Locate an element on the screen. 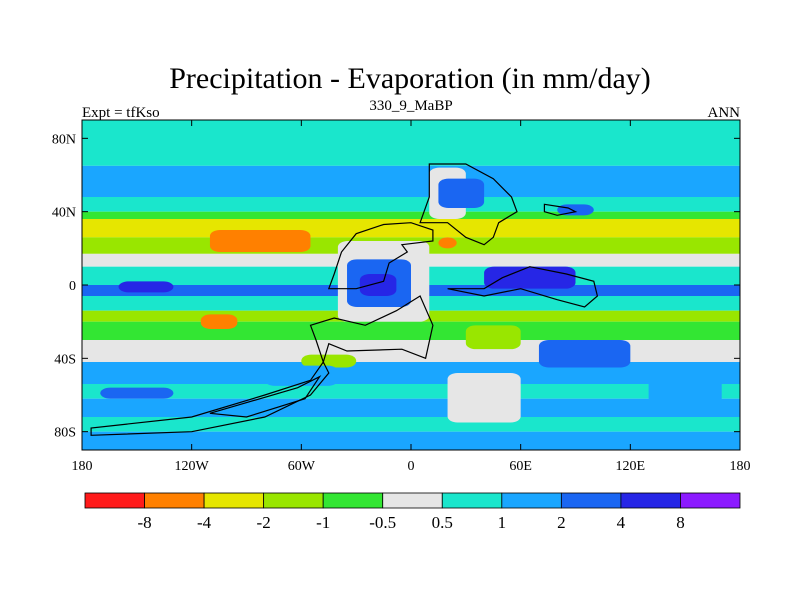 The height and width of the screenshot is (600, 800). colorbar-label: -0.5 is located at coordinates (382, 522).